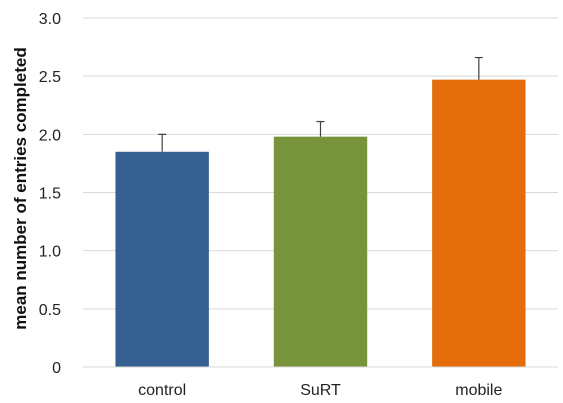 Image resolution: width=563 pixels, height=403 pixels. Describe the element at coordinates (20, 188) in the screenshot. I see `y-axis-title: mean number of entries completed` at that location.